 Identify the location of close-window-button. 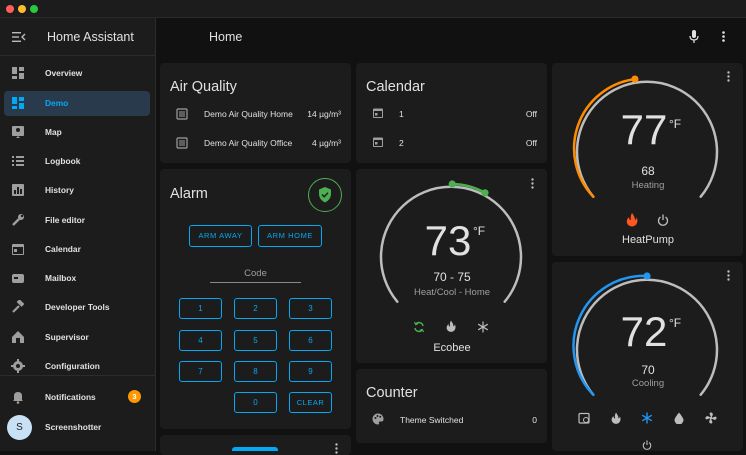
(10, 9).